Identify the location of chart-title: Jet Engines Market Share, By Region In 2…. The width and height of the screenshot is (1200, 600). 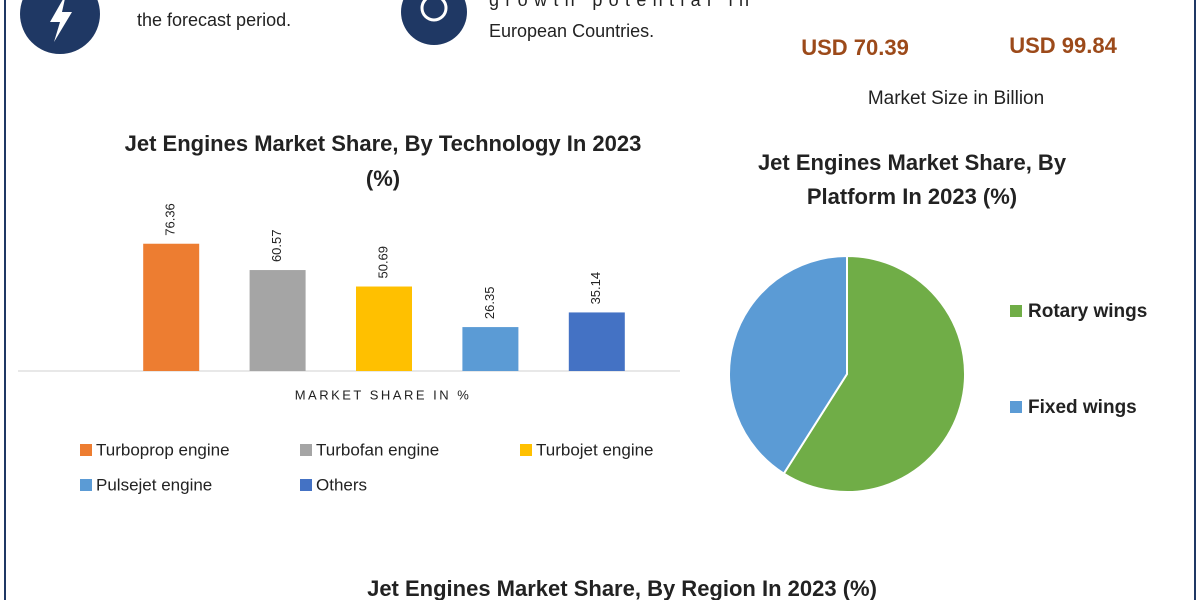
(622, 588).